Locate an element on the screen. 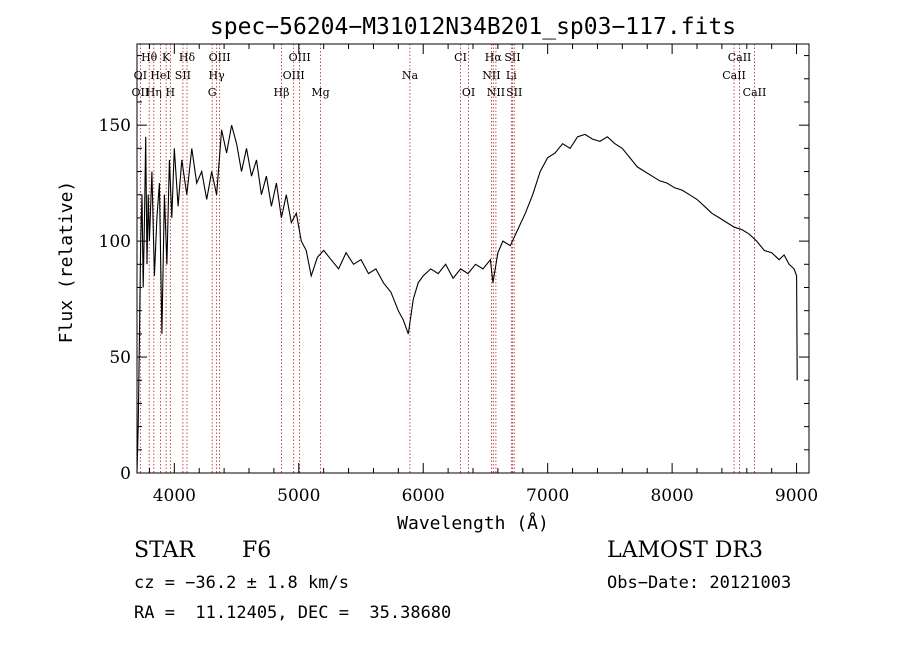 The height and width of the screenshot is (649, 900). emission-line-label: Mg is located at coordinates (320, 92).